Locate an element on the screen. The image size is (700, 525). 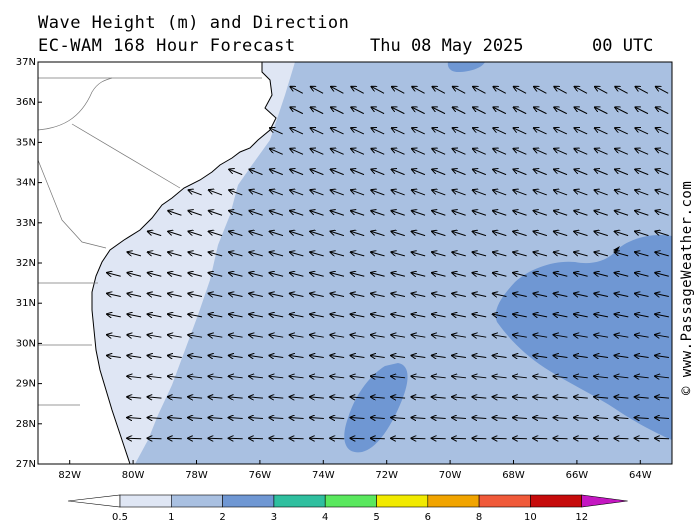
sea-2-3m-east-zone is located at coordinates (583, 337).